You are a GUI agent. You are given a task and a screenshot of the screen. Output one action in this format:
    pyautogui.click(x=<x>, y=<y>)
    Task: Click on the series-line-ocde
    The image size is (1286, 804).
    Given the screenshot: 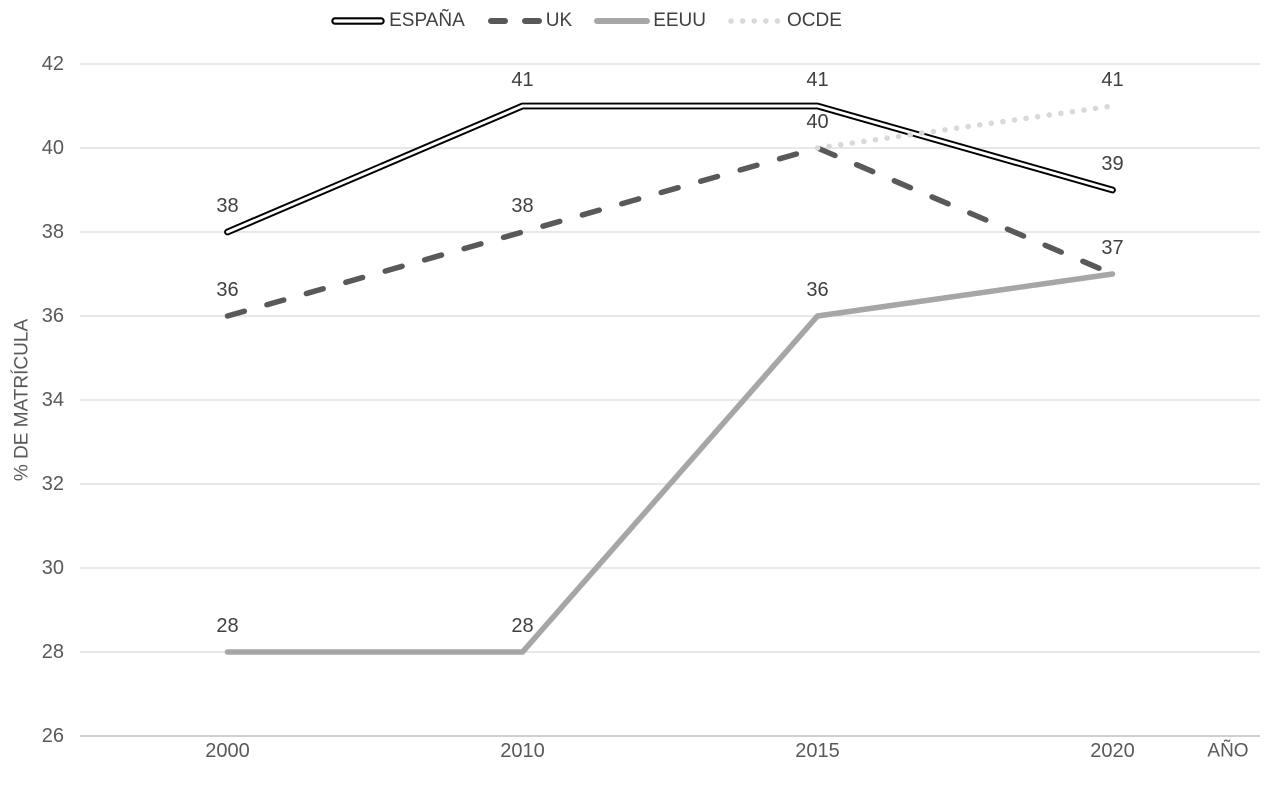 What is the action you would take?
    pyautogui.click(x=965, y=127)
    